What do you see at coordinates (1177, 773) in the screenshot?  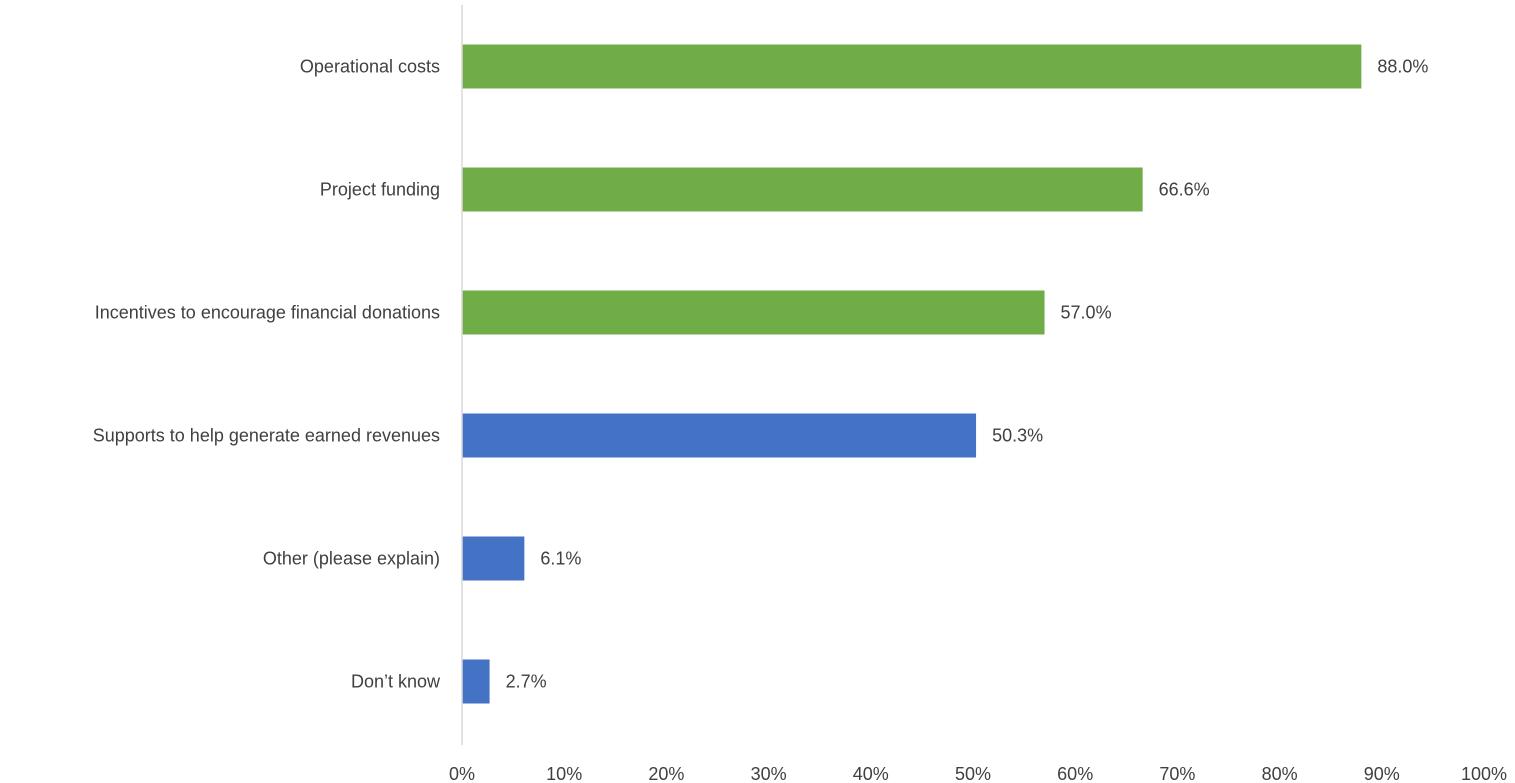 I see `x-tick-label: 70%` at bounding box center [1177, 773].